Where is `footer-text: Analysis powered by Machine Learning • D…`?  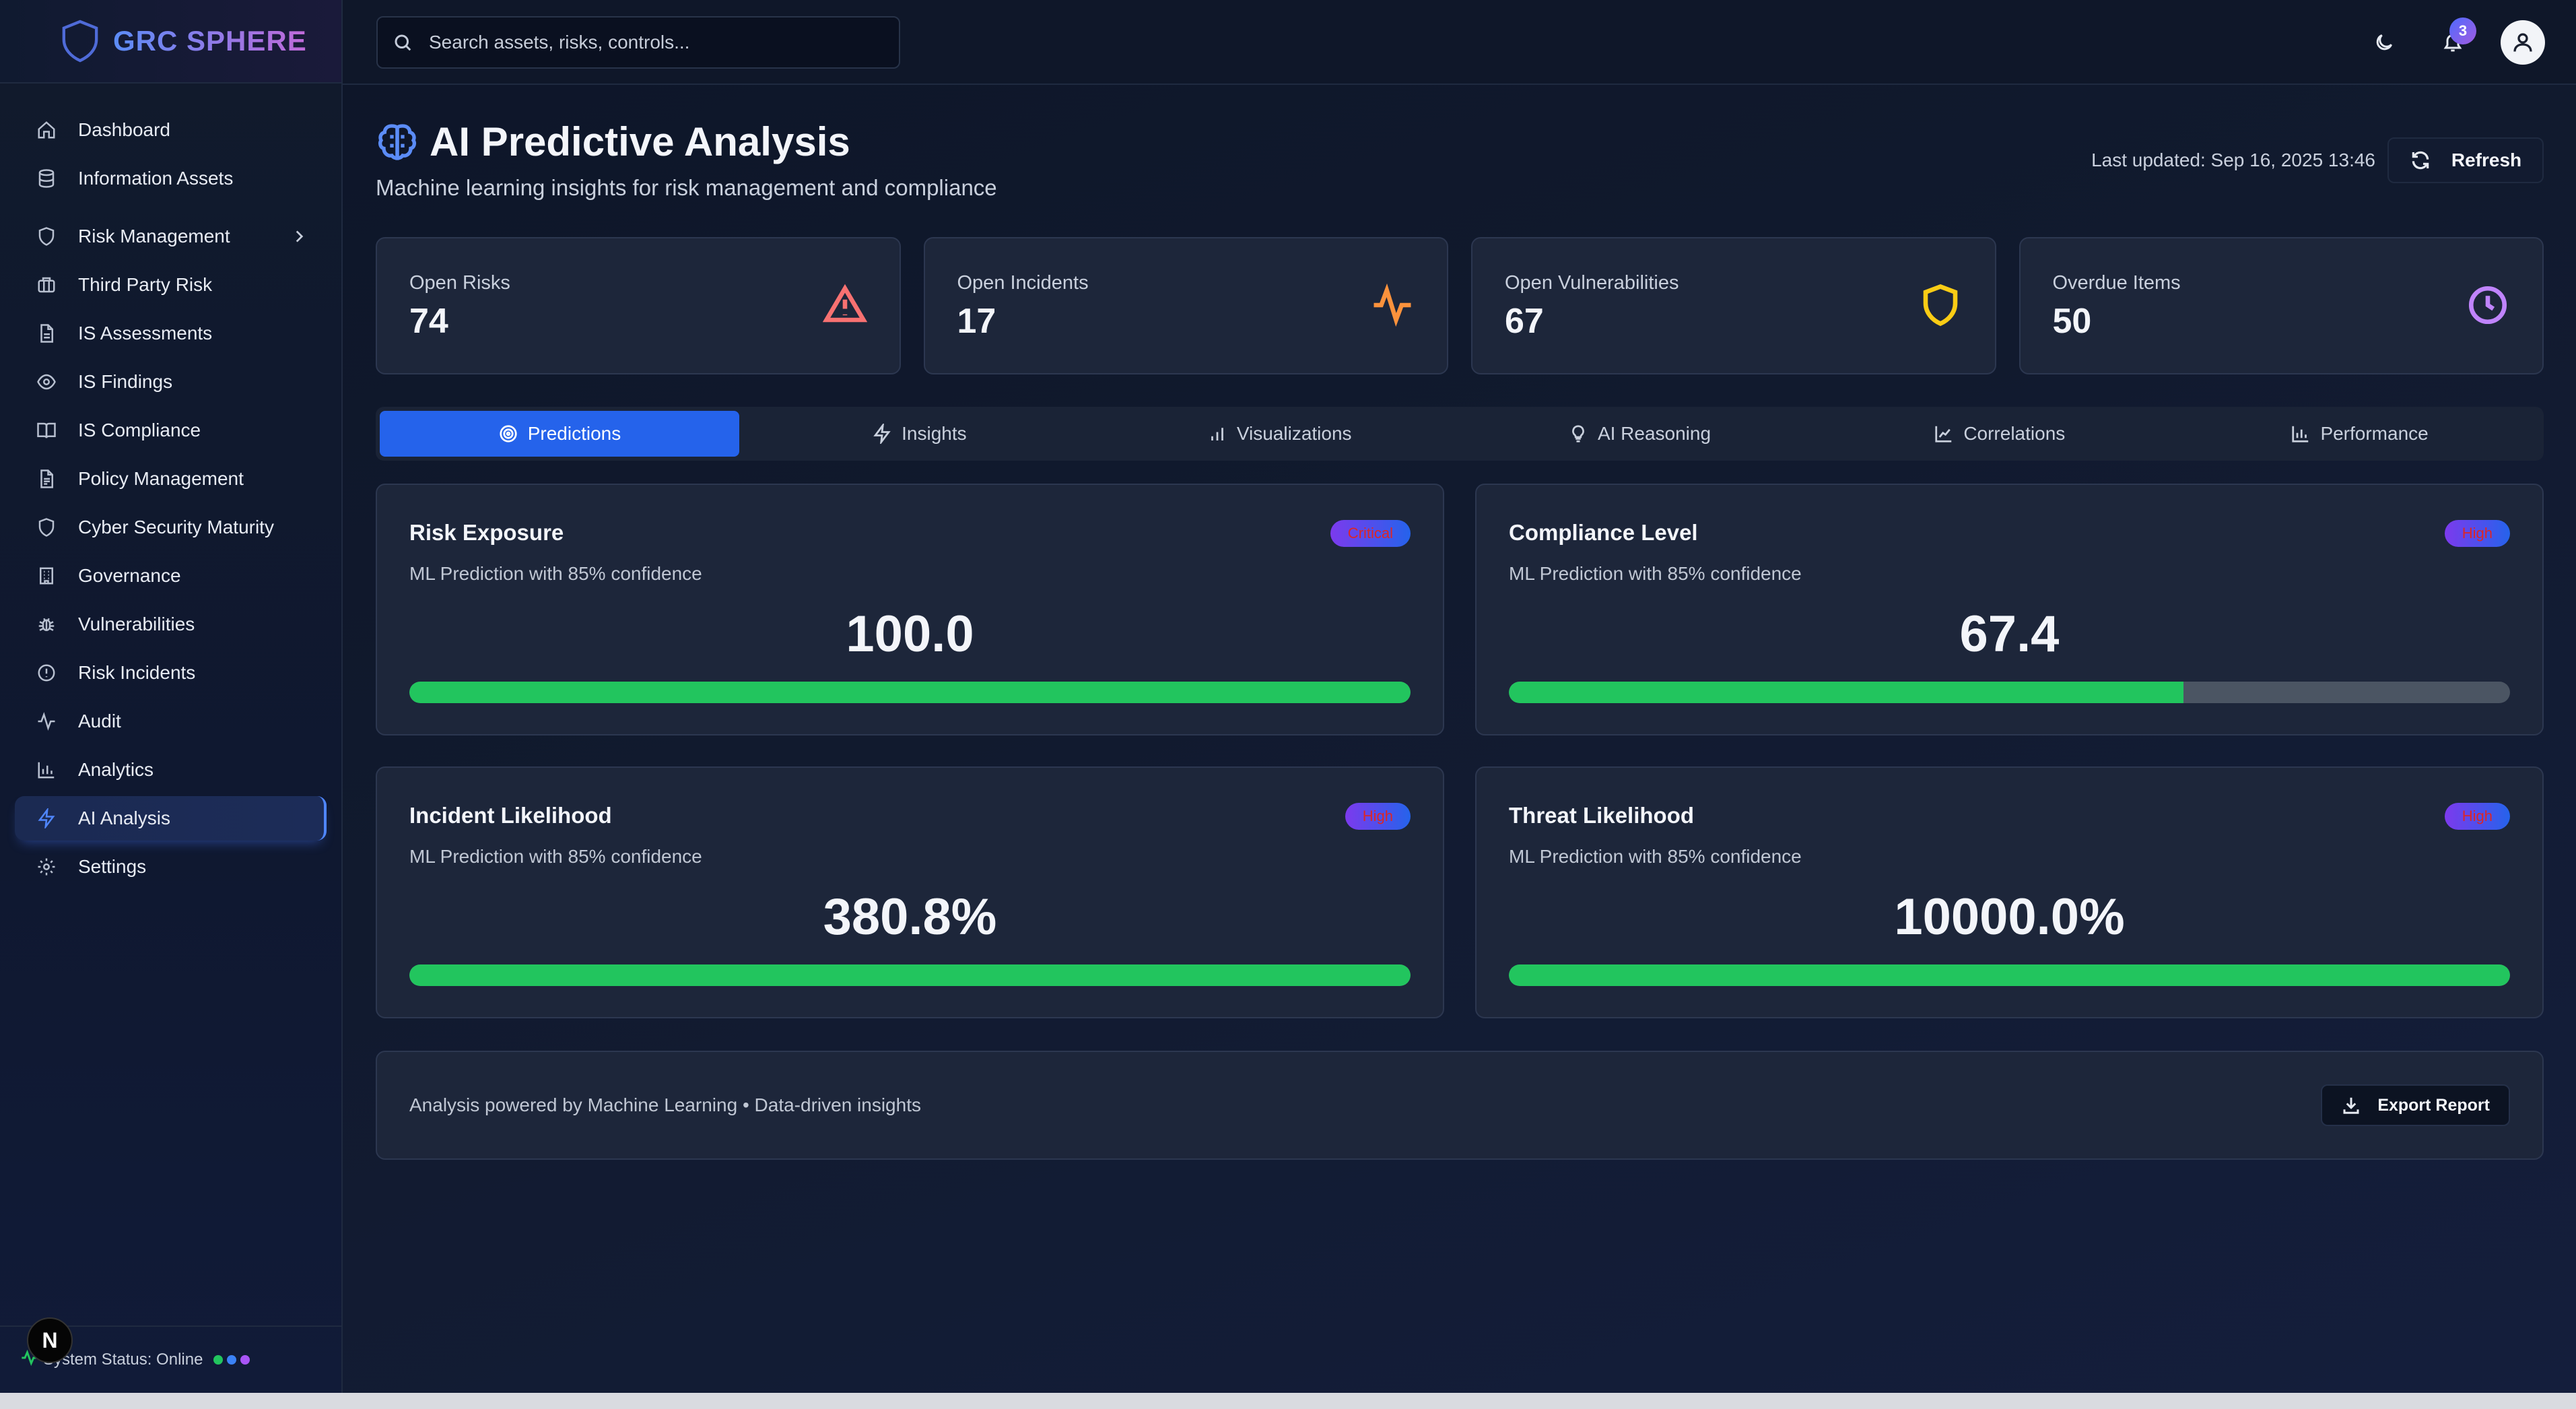 footer-text: Analysis powered by Machine Learning • D… is located at coordinates (665, 1104).